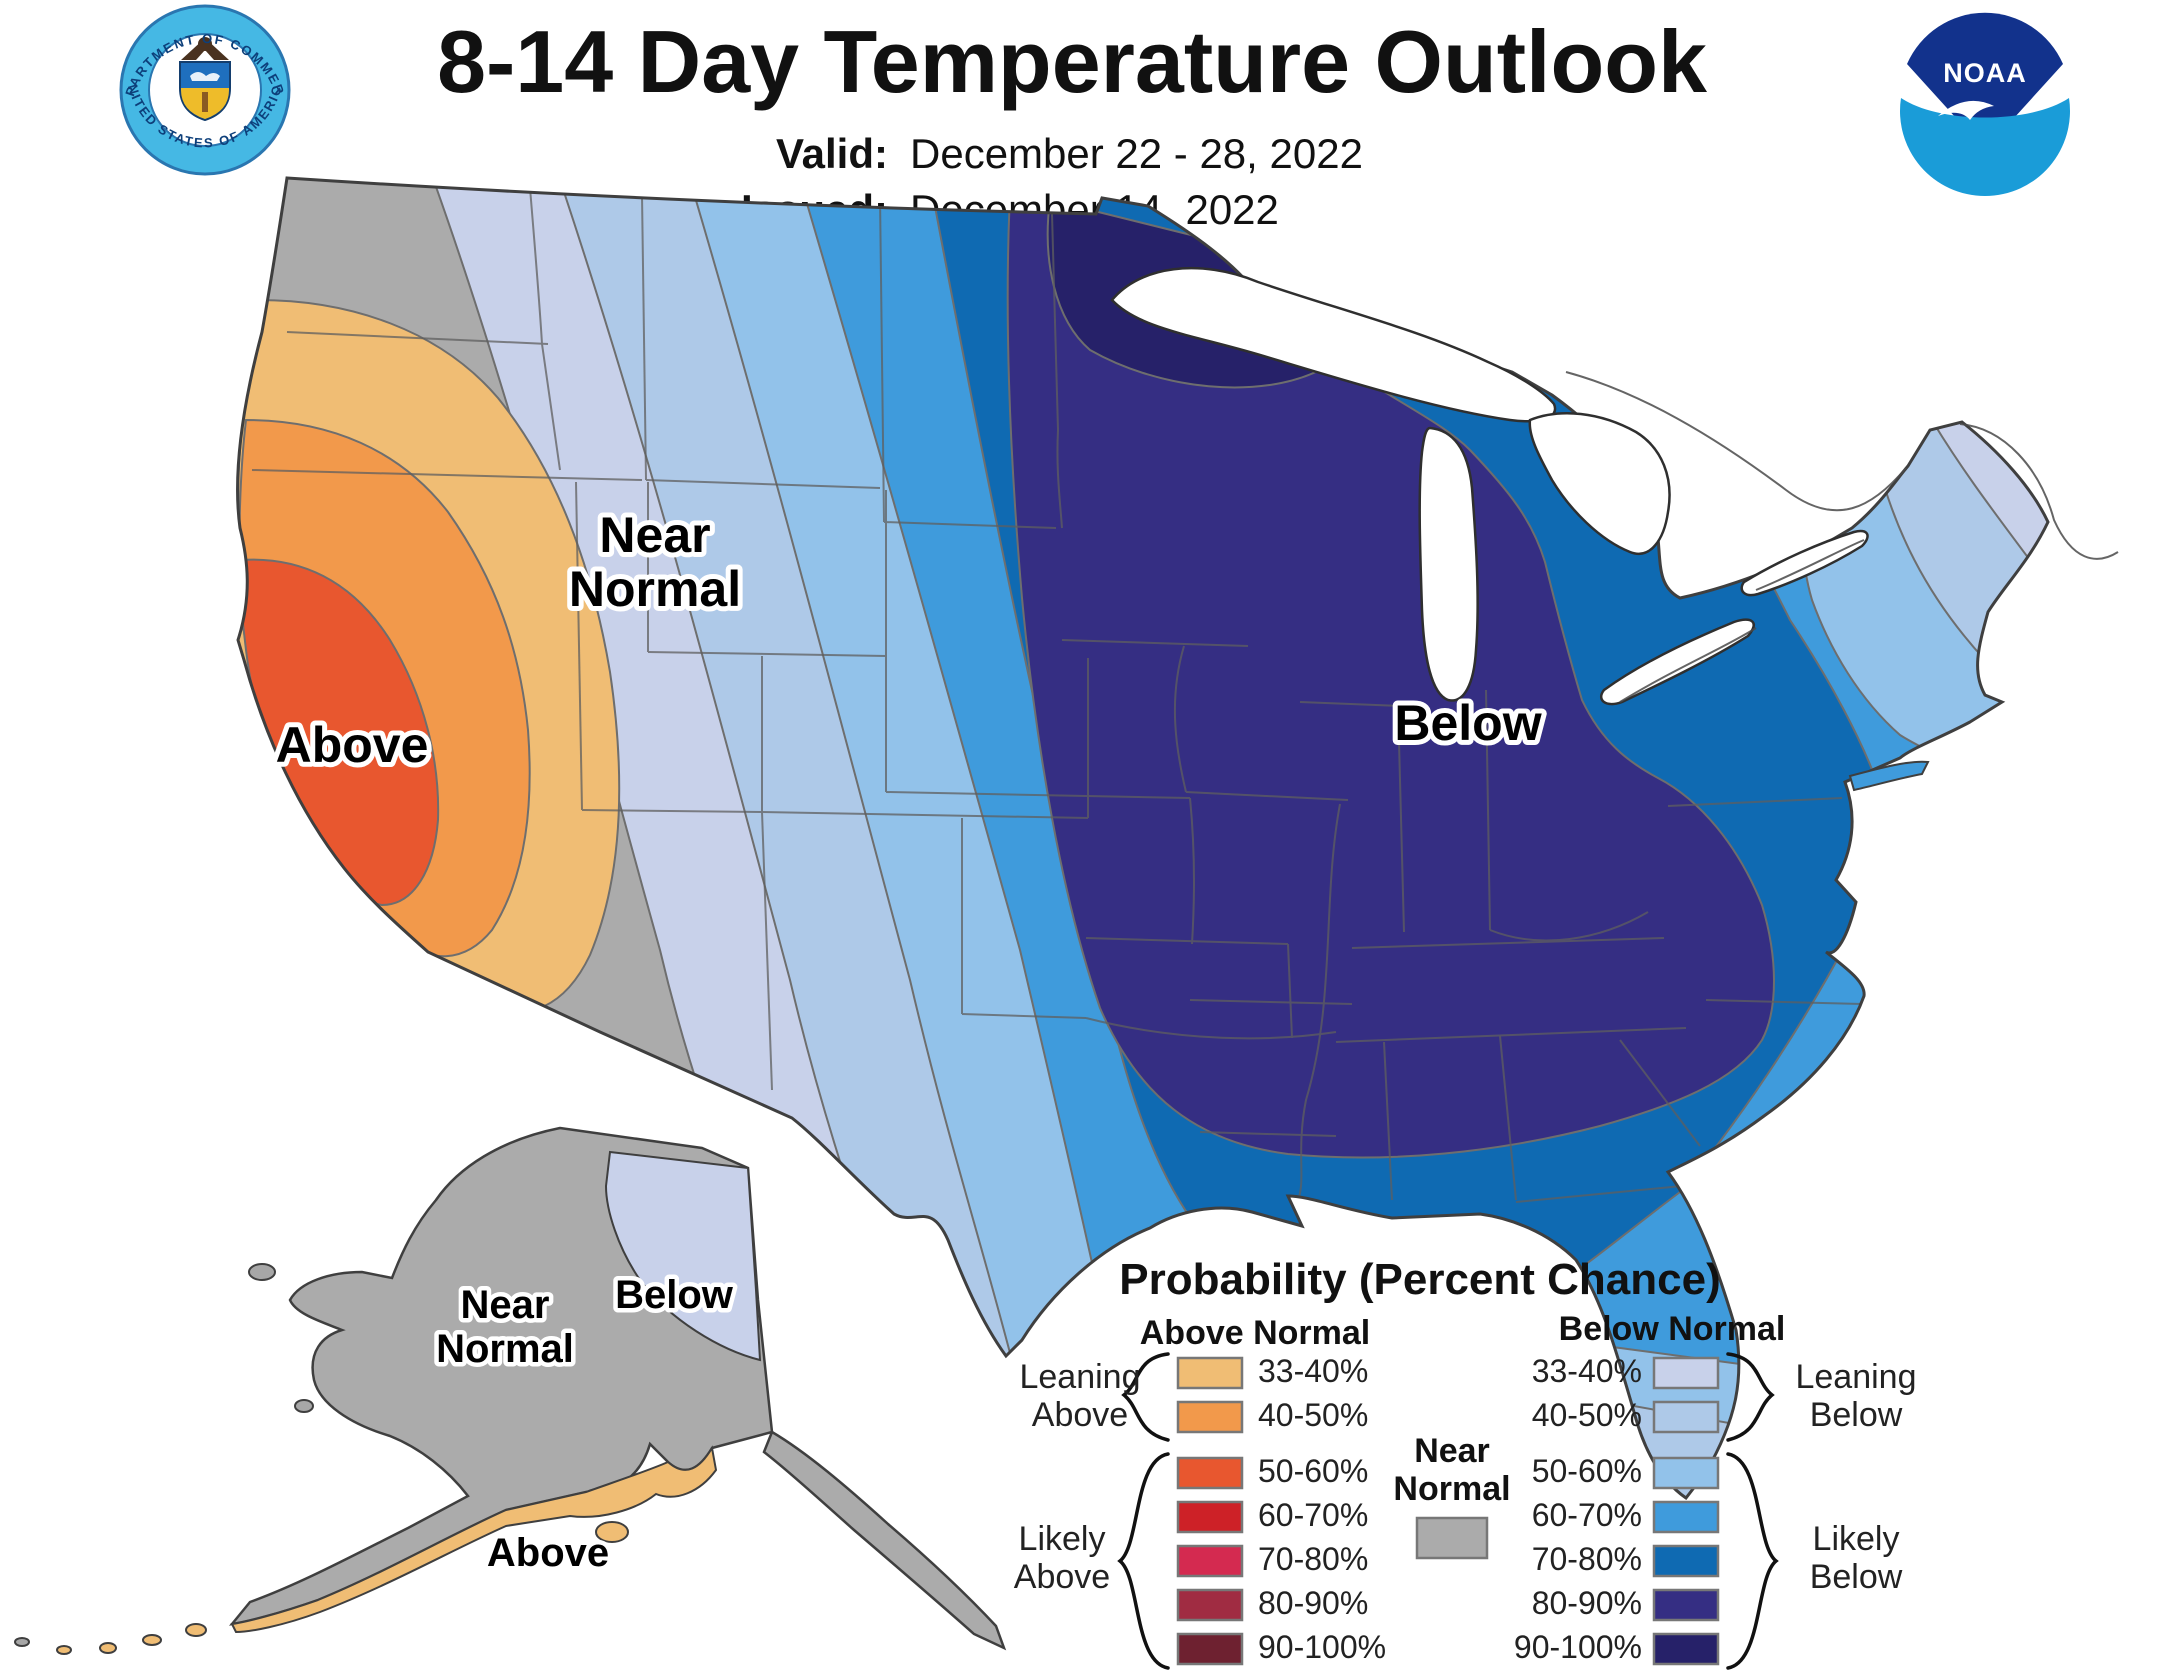 The height and width of the screenshot is (1672, 2160). I want to click on legend-near-normal-line2: Normal, so click(1451, 1489).